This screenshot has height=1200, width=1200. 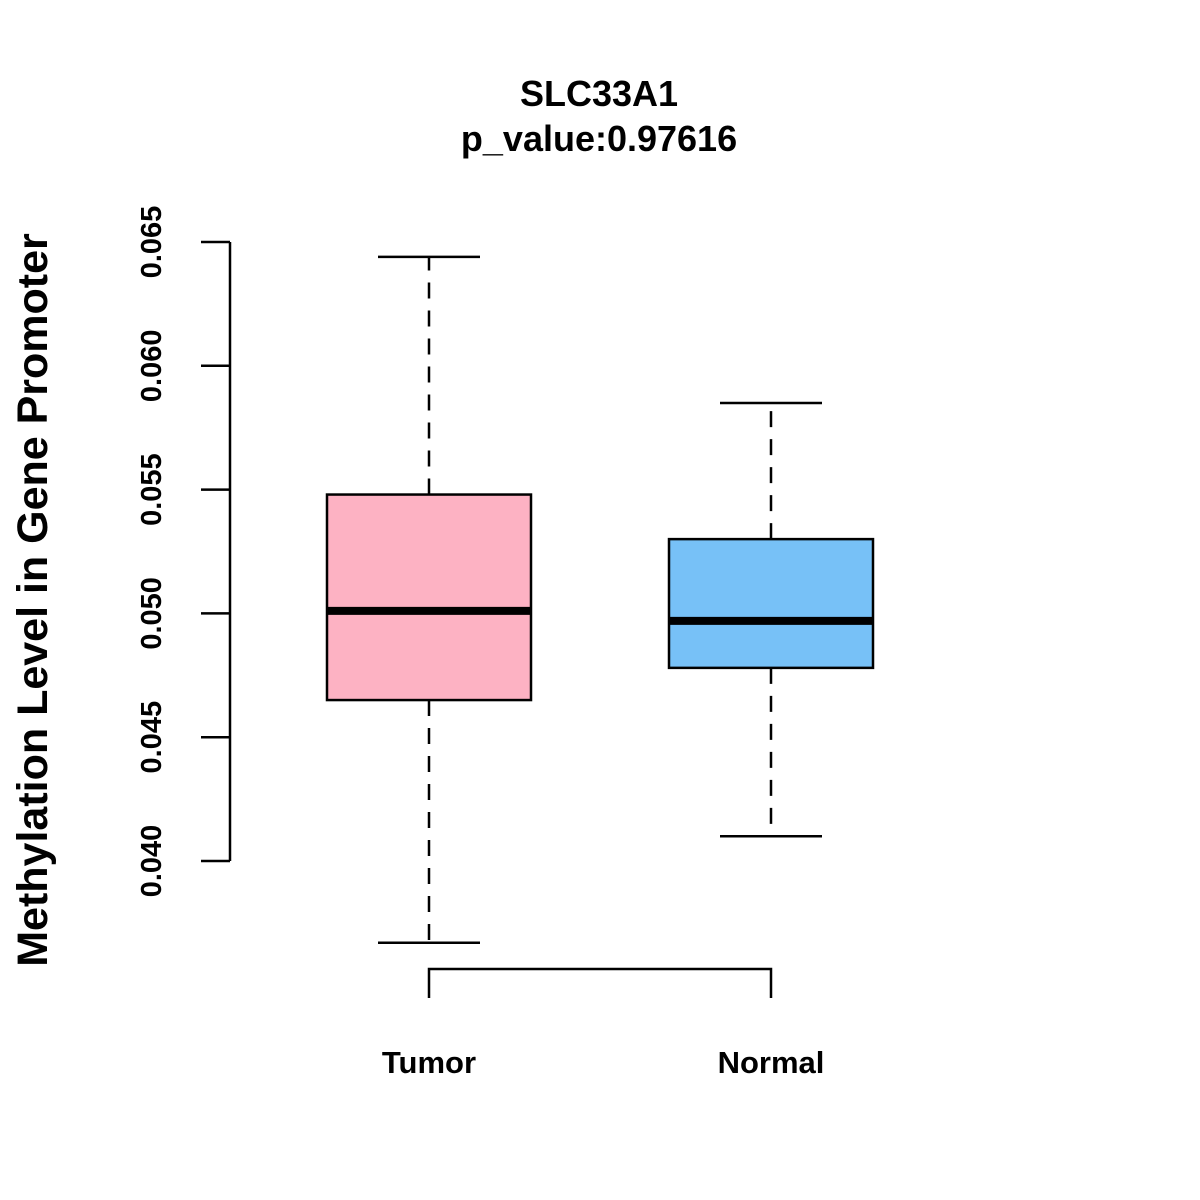 What do you see at coordinates (599, 93) in the screenshot?
I see `chart-title: SLC33A1` at bounding box center [599, 93].